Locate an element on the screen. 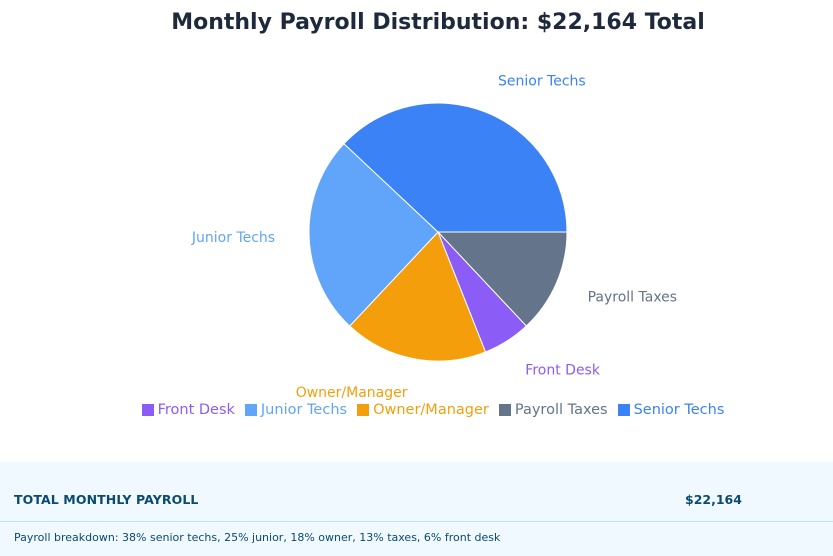 This screenshot has height=556, width=833. legend-label-payroll-taxes: Payroll Taxes is located at coordinates (561, 410).